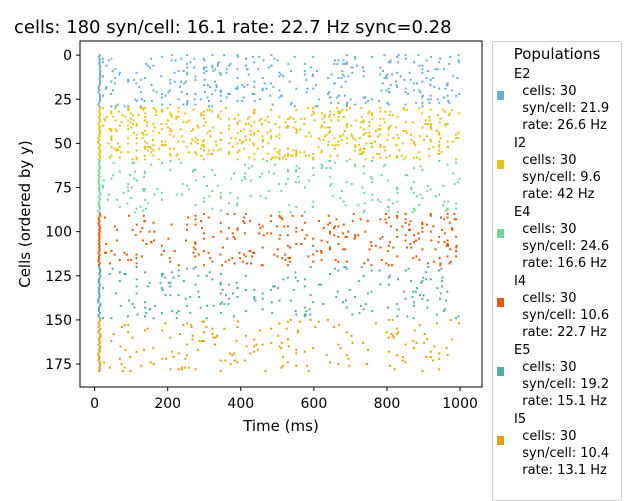  What do you see at coordinates (566, 108) in the screenshot?
I see `legend-series-stats: cells: 30 syn/cell: 21.9 rate: 26.6 Hz` at bounding box center [566, 108].